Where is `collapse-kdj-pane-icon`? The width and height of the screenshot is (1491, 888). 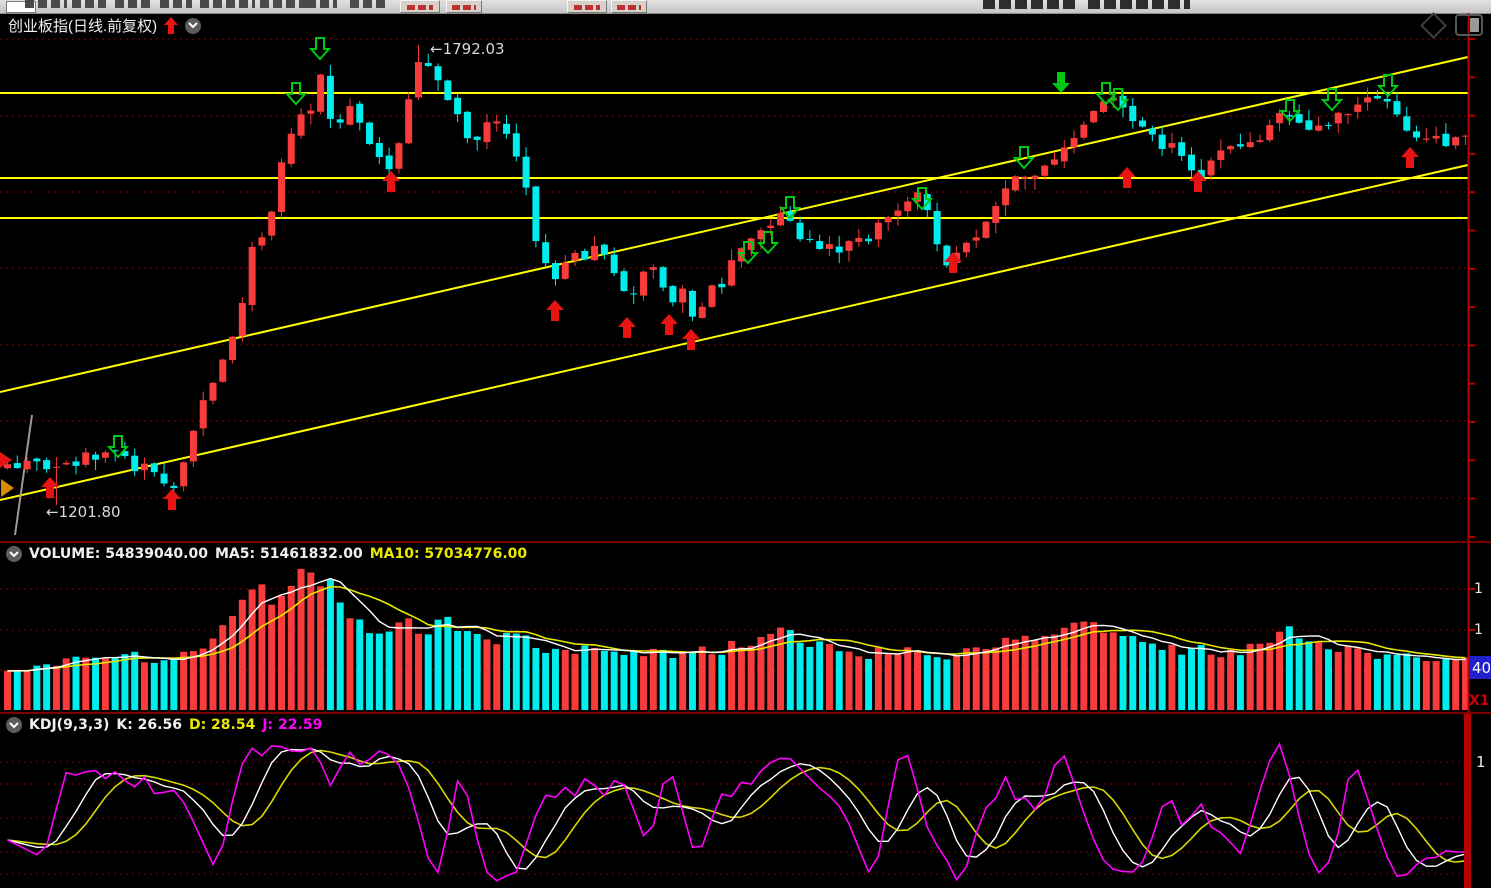
collapse-kdj-pane-icon is located at coordinates (14, 725).